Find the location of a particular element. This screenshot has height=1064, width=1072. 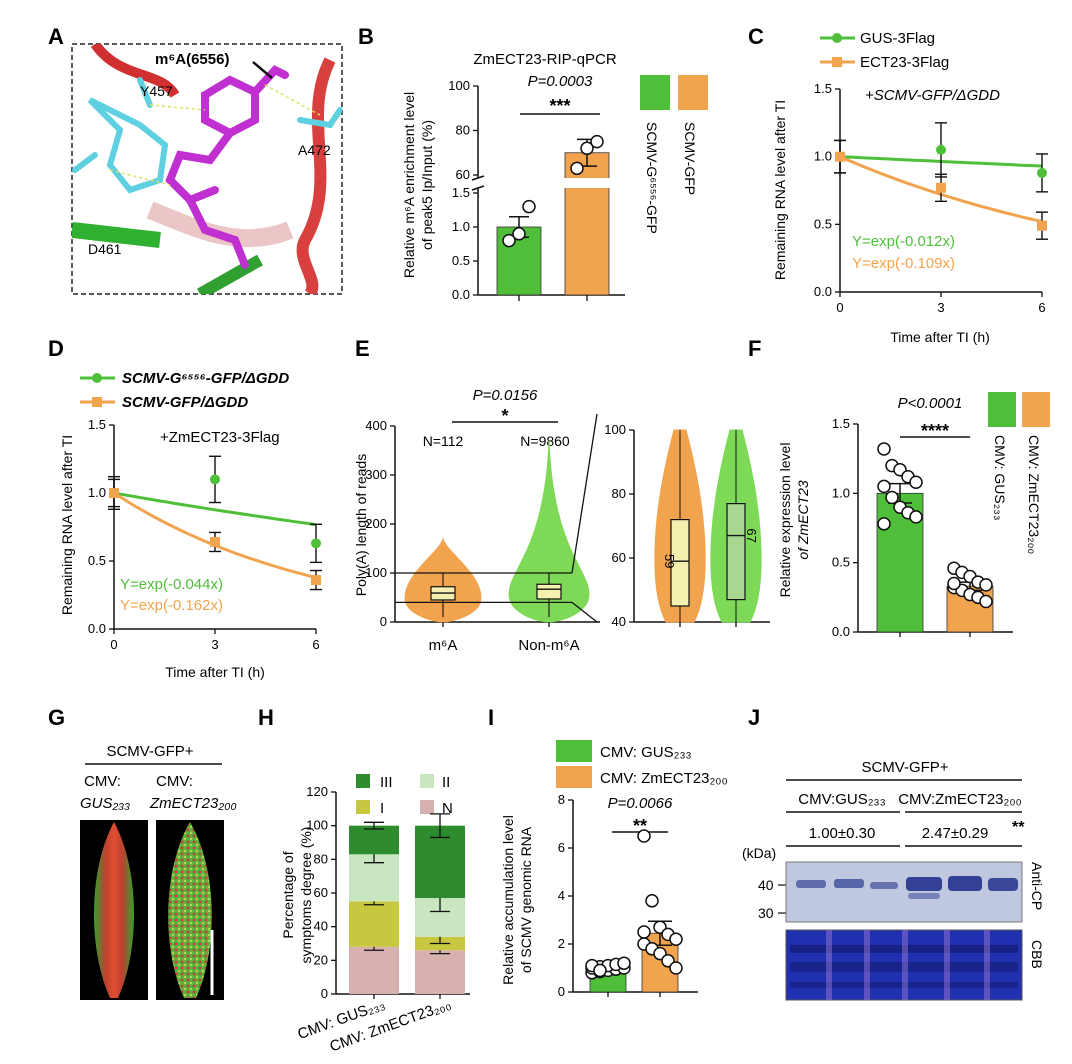

panel-e-median-label-2: 67 is located at coordinates (751, 535).